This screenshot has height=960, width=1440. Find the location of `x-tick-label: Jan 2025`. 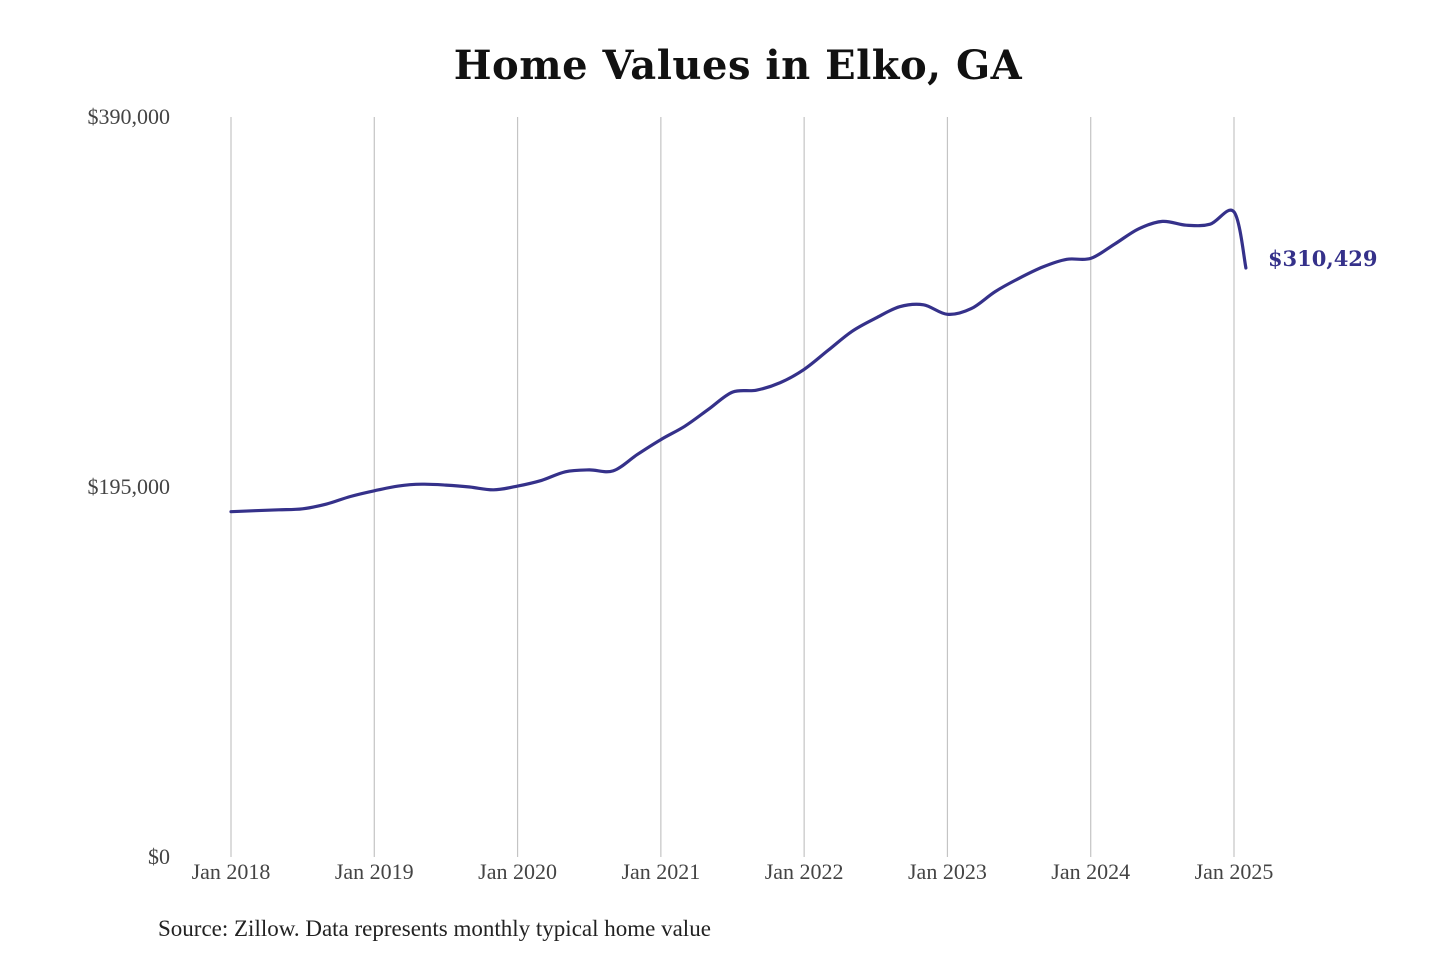

x-tick-label: Jan 2025 is located at coordinates (1234, 871).